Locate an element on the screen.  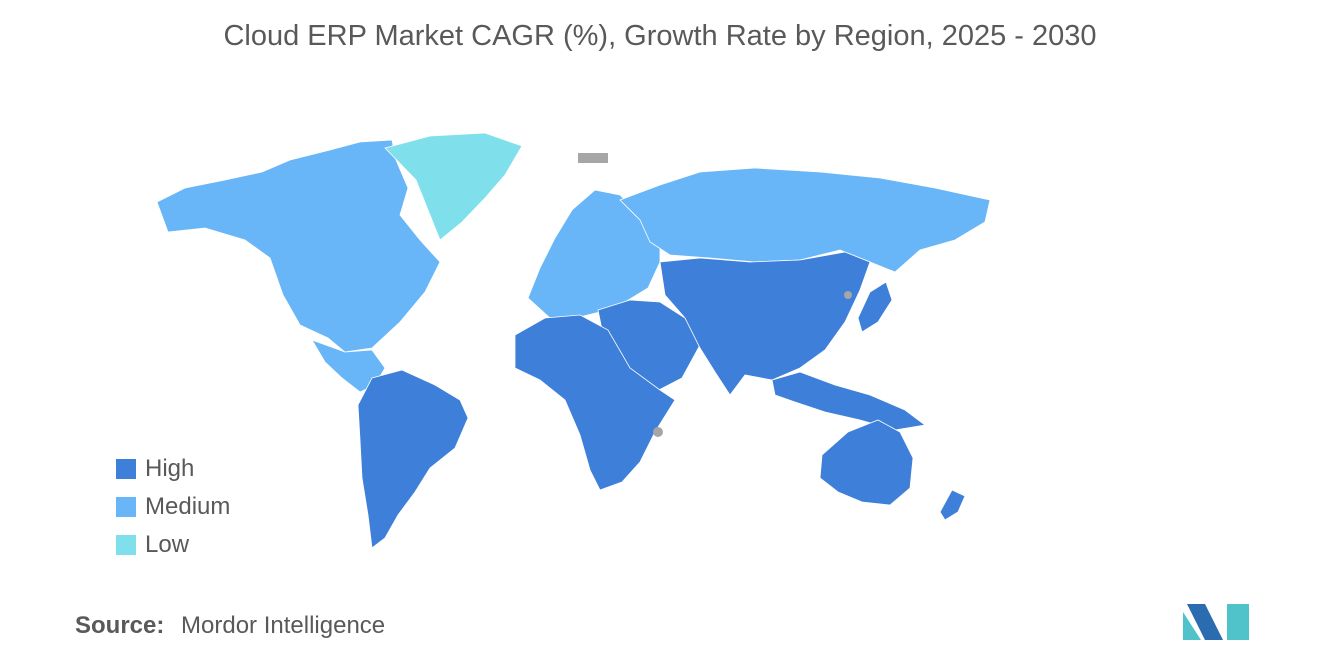
logo-mid-shape is located at coordinates (1205, 622).